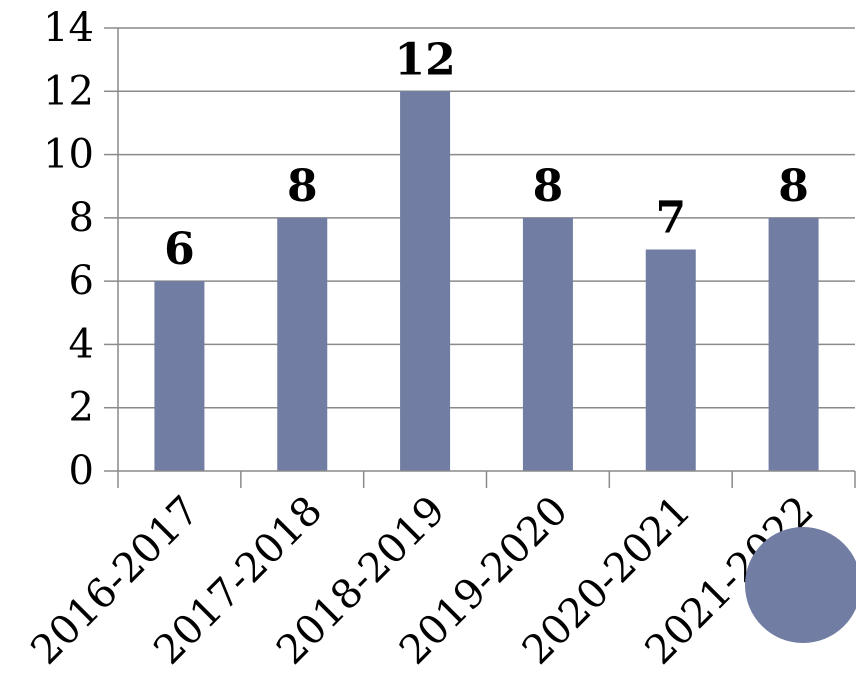  I want to click on y-tick-label: 4, so click(81, 344).